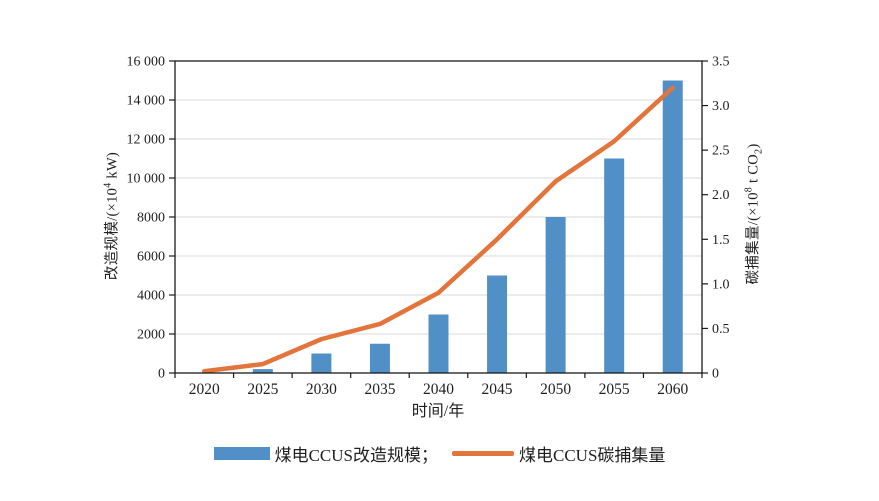 The height and width of the screenshot is (501, 879). What do you see at coordinates (241, 453) in the screenshot?
I see `legend-bar-swatch-icon` at bounding box center [241, 453].